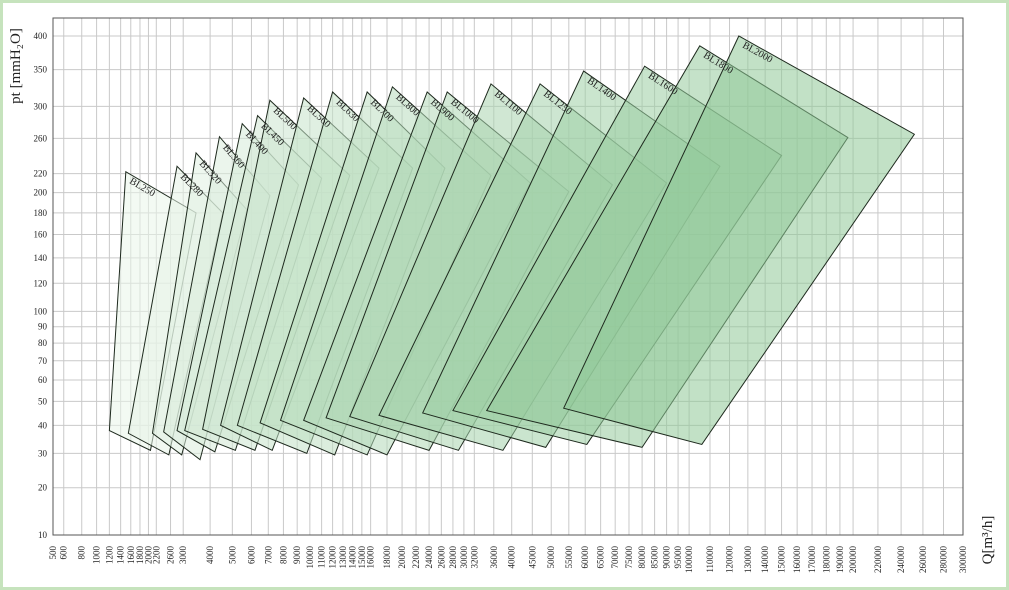 The height and width of the screenshot is (590, 1009). What do you see at coordinates (43, 535) in the screenshot?
I see `y-tick-label: 10` at bounding box center [43, 535].